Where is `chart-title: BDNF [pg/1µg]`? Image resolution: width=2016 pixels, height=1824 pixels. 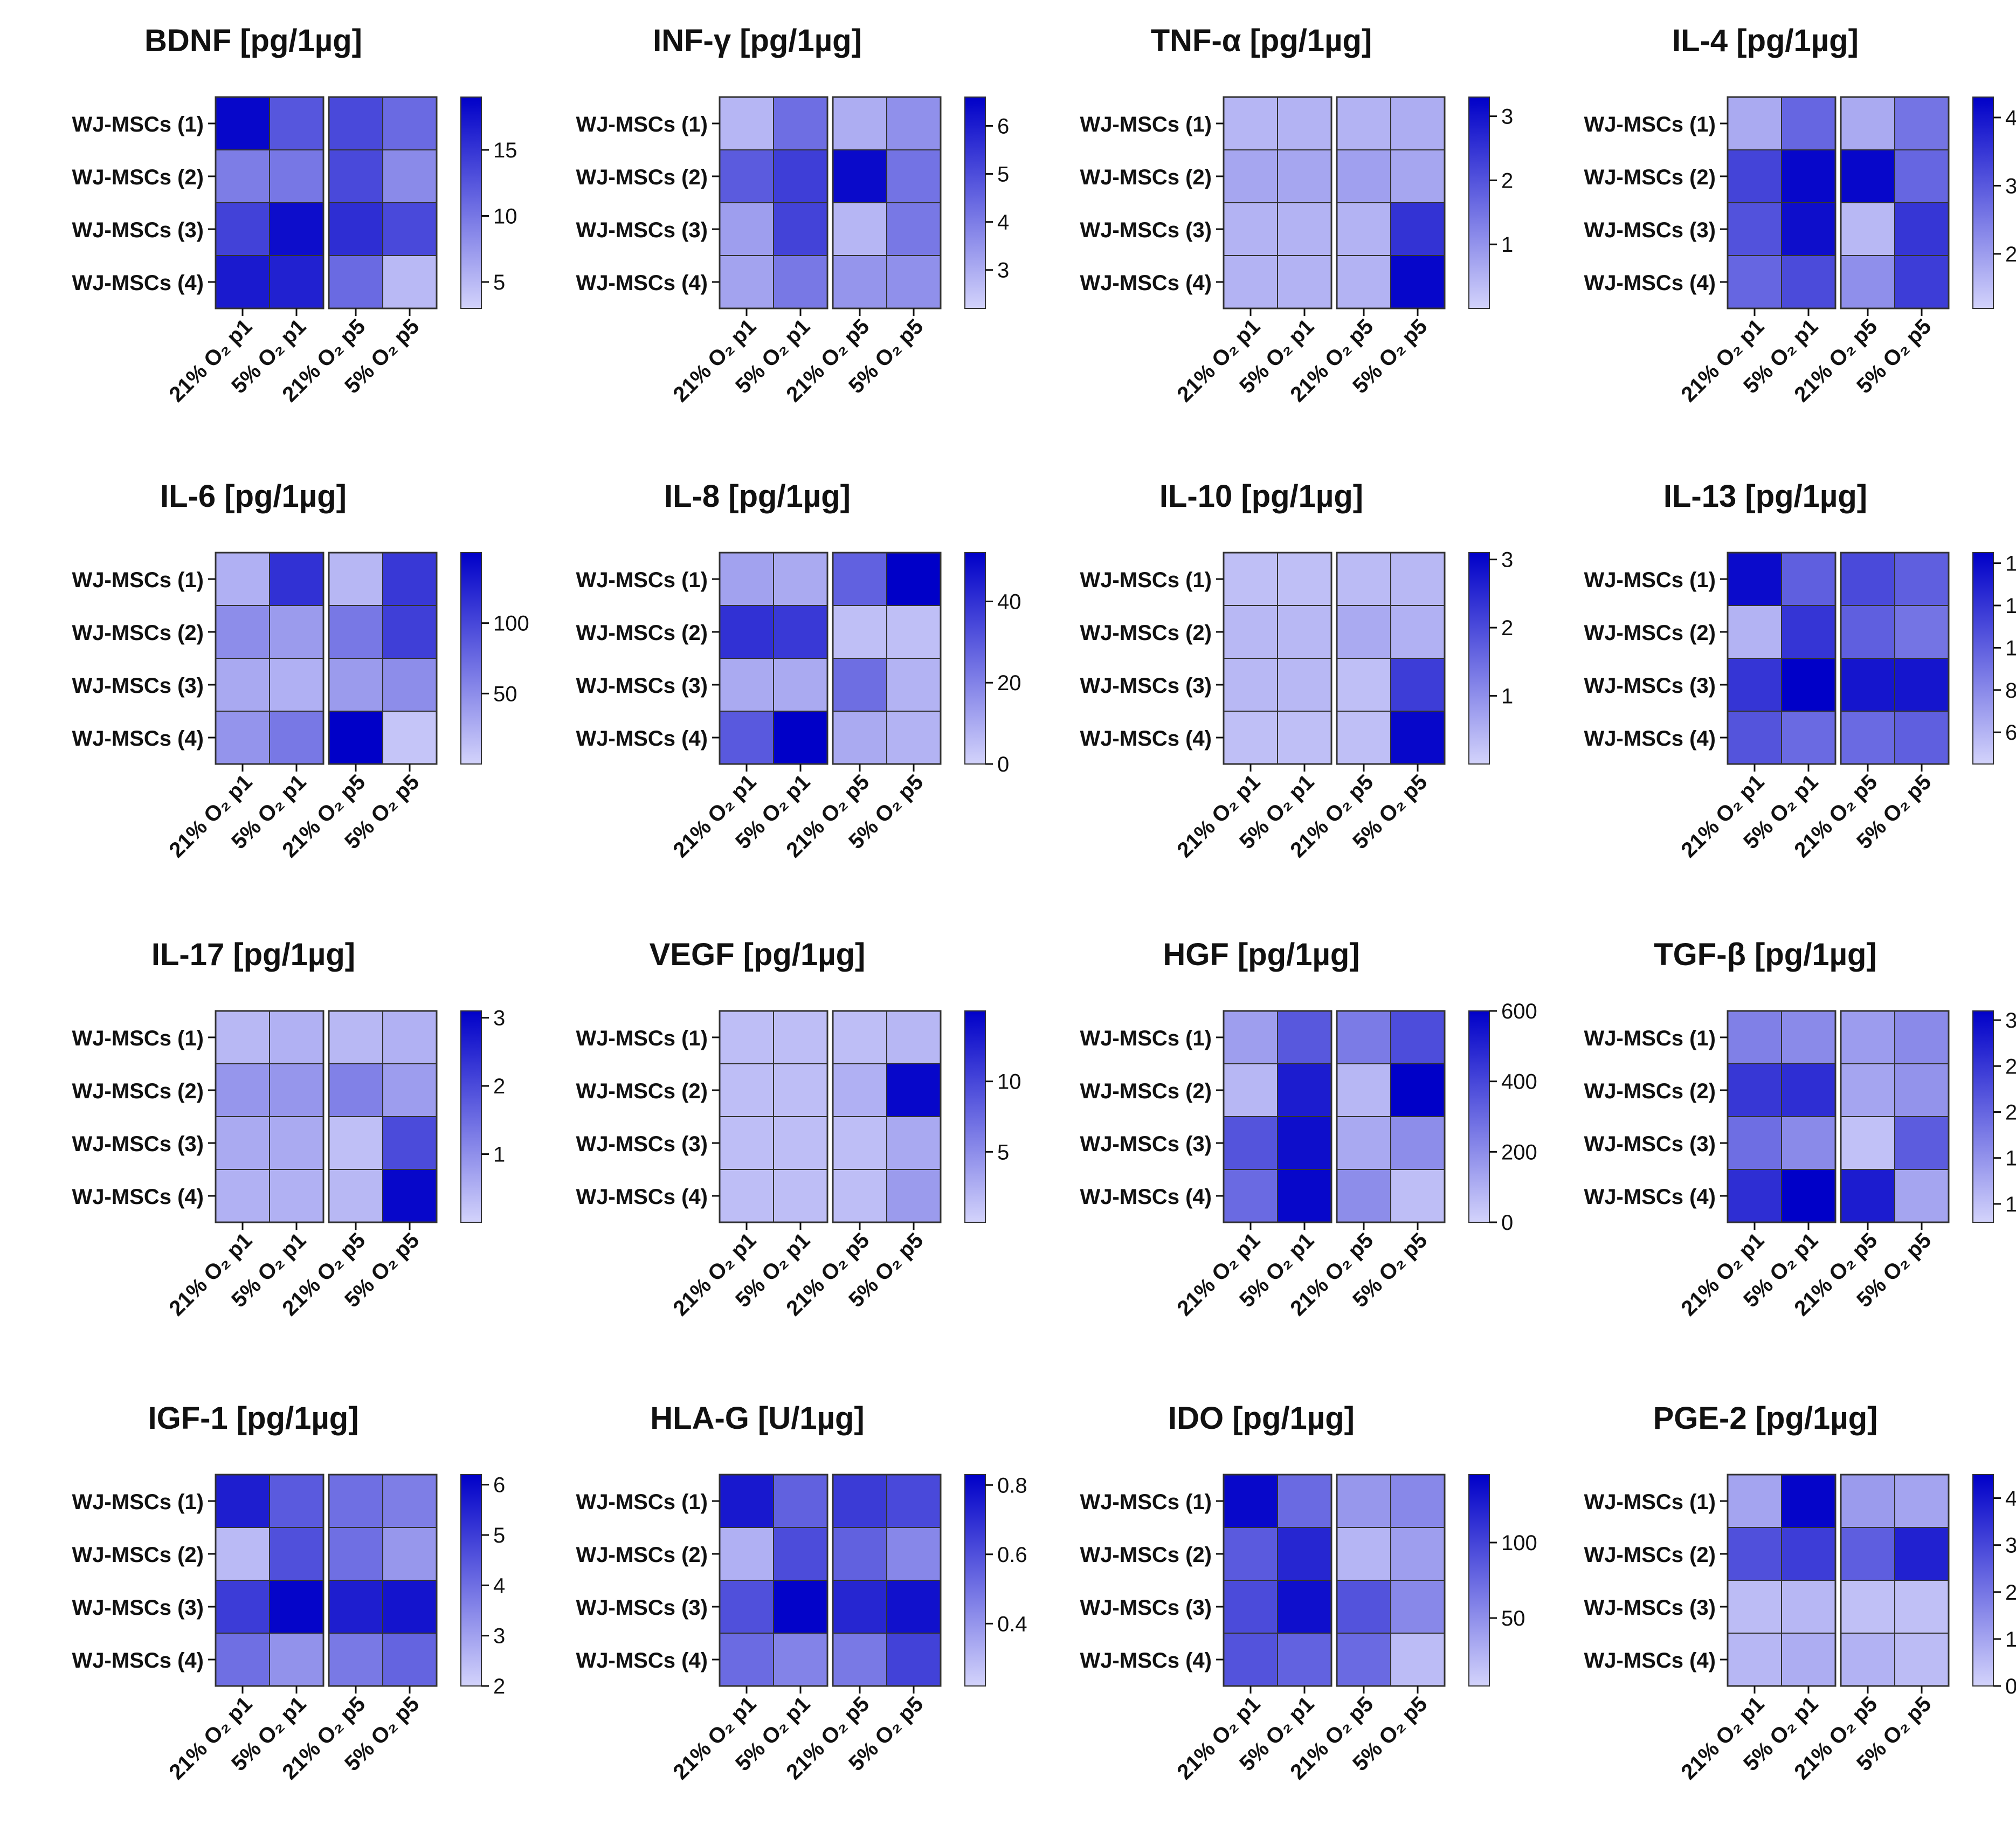
chart-title: BDNF [pg/1µg] is located at coordinates (253, 41).